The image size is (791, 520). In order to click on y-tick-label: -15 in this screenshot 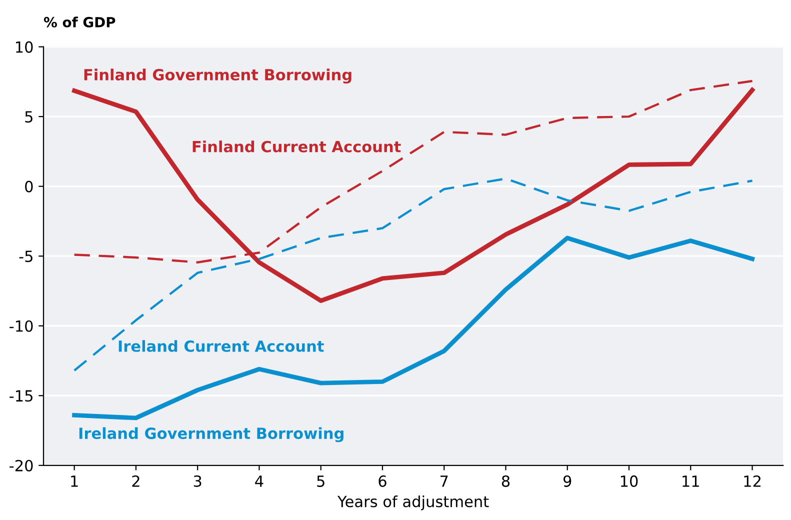, I will do `click(21, 396)`.